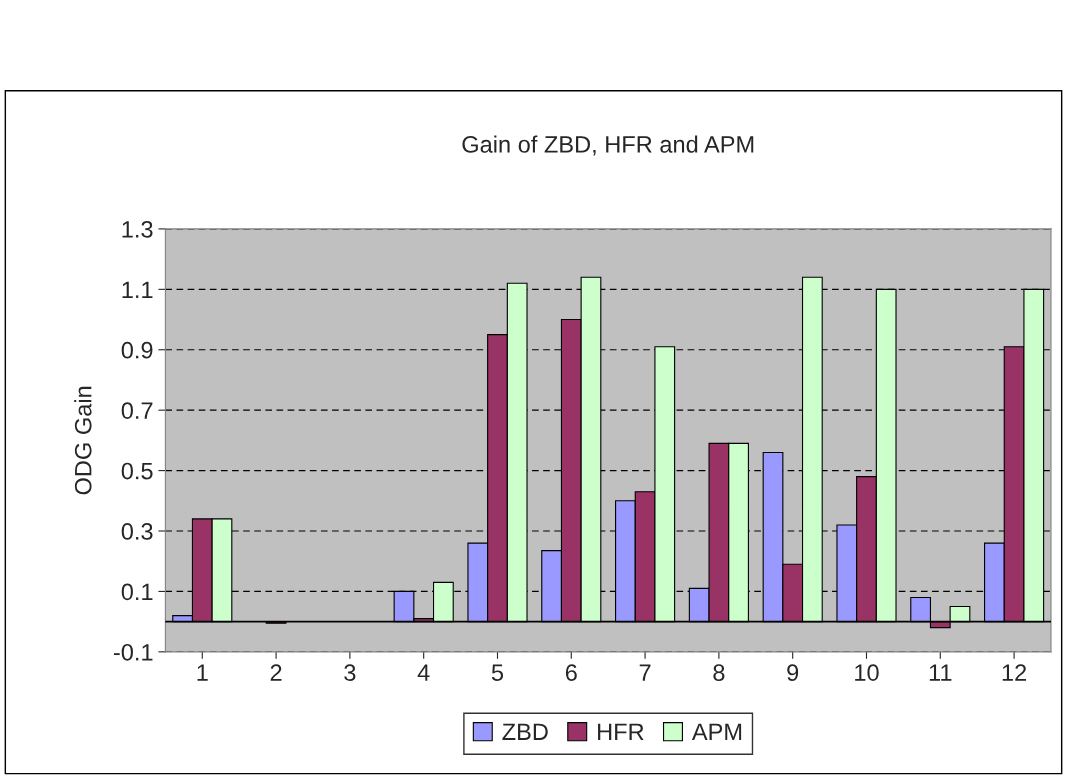 This screenshot has height=776, width=1067. What do you see at coordinates (719, 672) in the screenshot?
I see `x-tick-label: 8` at bounding box center [719, 672].